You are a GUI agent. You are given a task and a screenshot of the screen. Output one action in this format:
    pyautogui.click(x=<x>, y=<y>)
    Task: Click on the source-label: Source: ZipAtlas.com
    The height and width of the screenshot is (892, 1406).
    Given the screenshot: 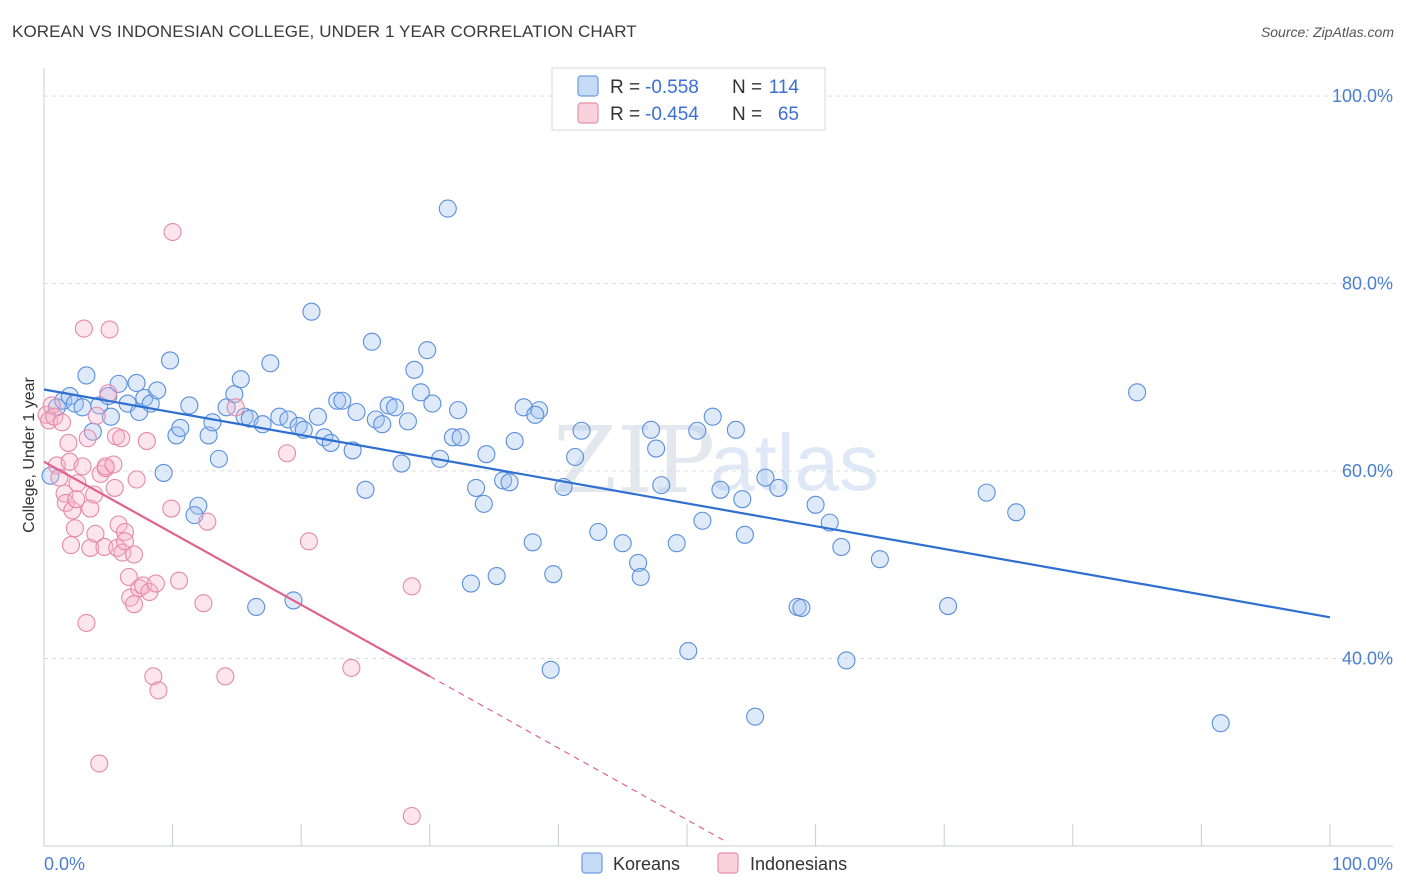 What is the action you would take?
    pyautogui.click(x=1327, y=32)
    